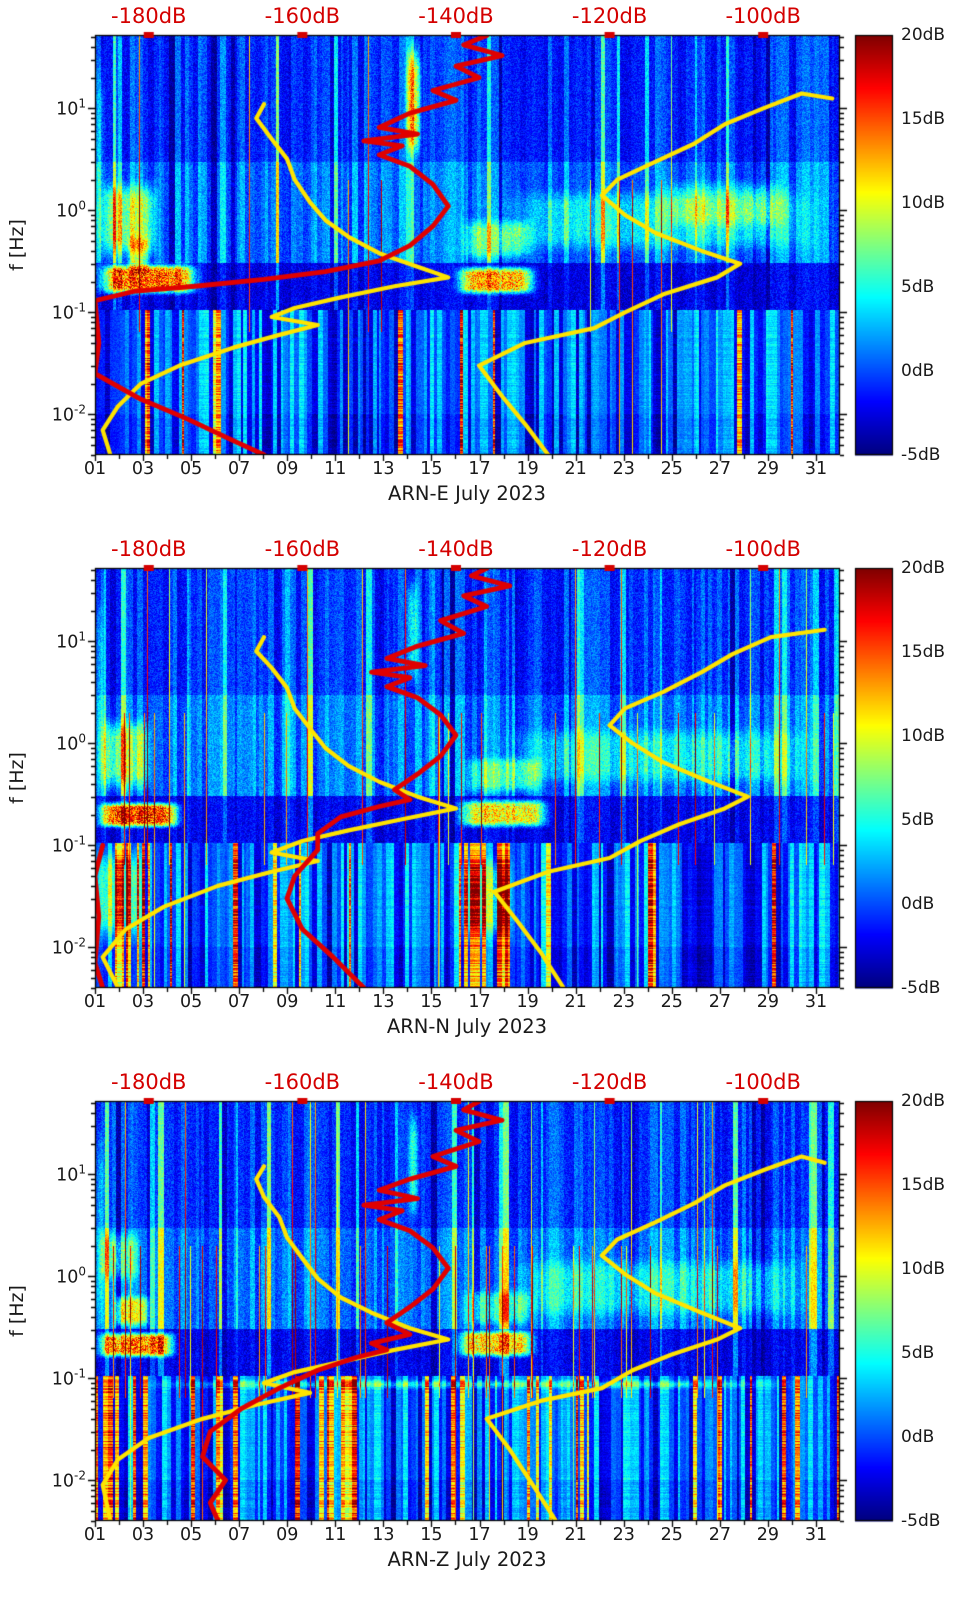 This screenshot has width=962, height=1599. Describe the element at coordinates (467, 493) in the screenshot. I see `panel-title-arn-e: ARN-E July 2023` at that location.